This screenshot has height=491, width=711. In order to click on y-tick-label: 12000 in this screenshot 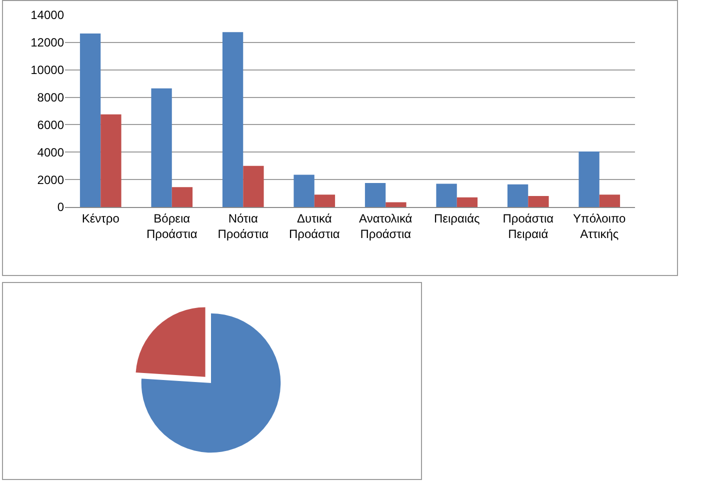, I will do `click(47, 43)`.